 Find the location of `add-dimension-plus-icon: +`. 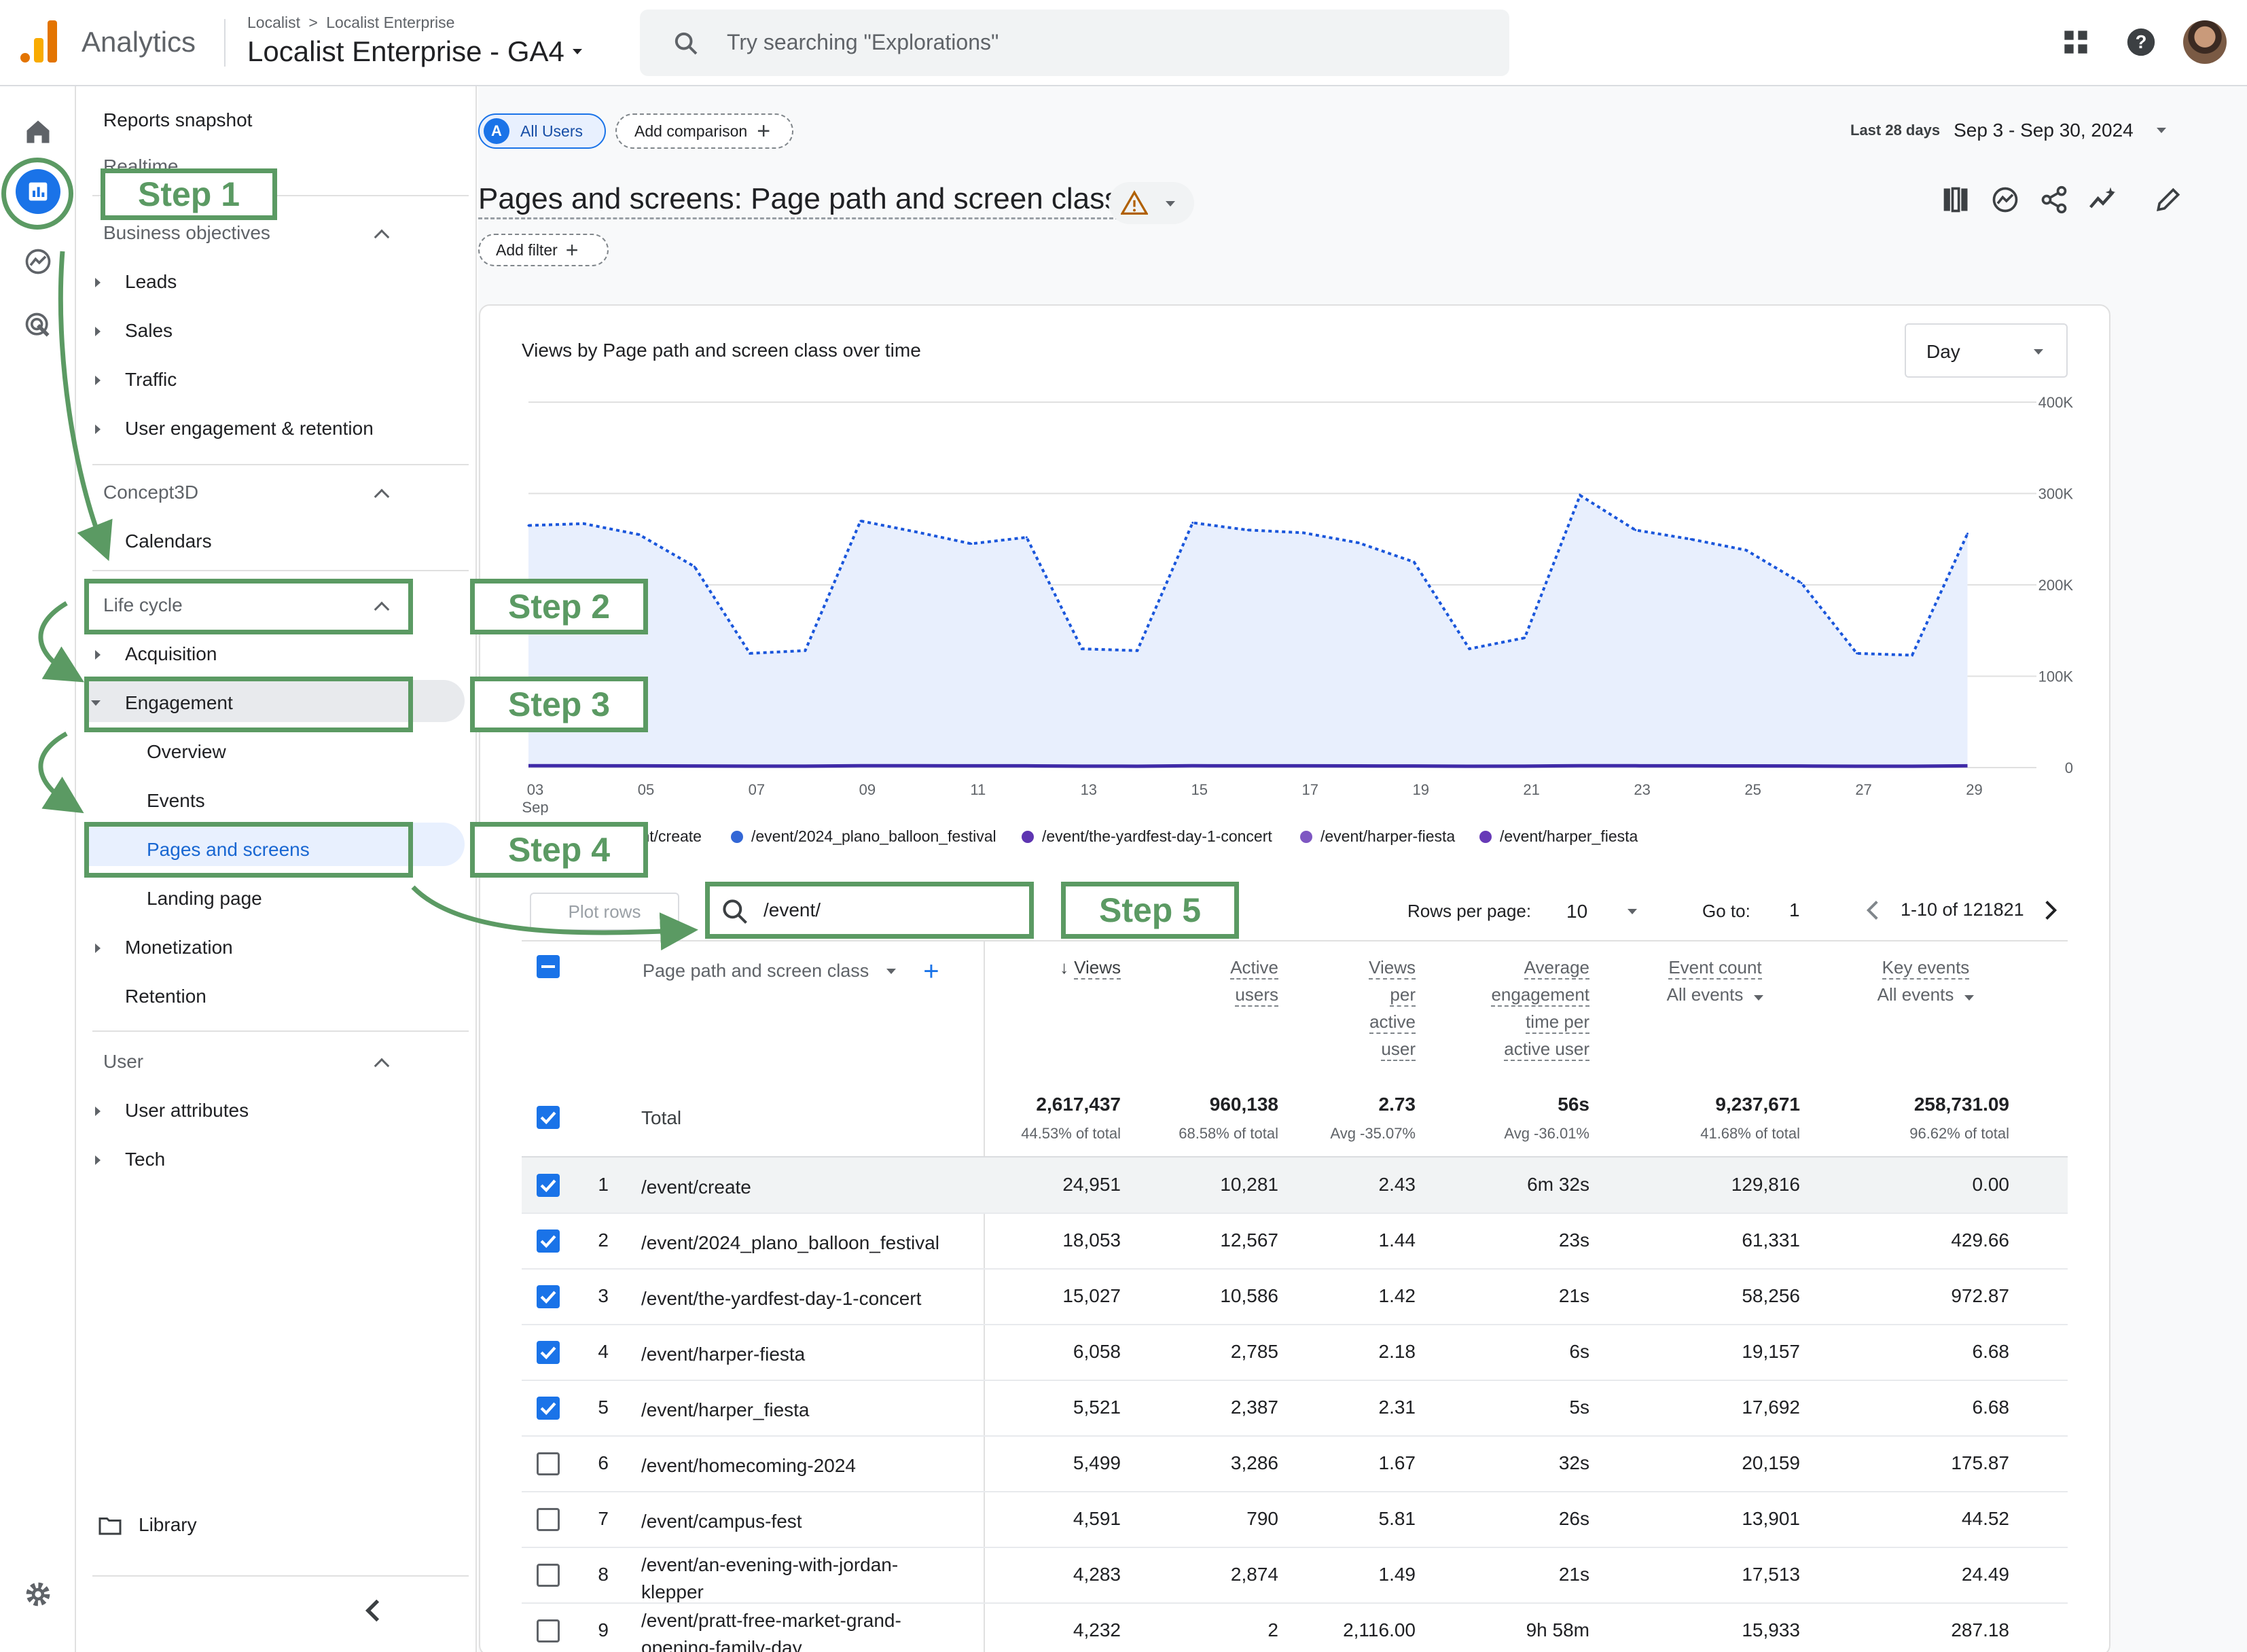

add-dimension-plus-icon: + is located at coordinates (931, 971).